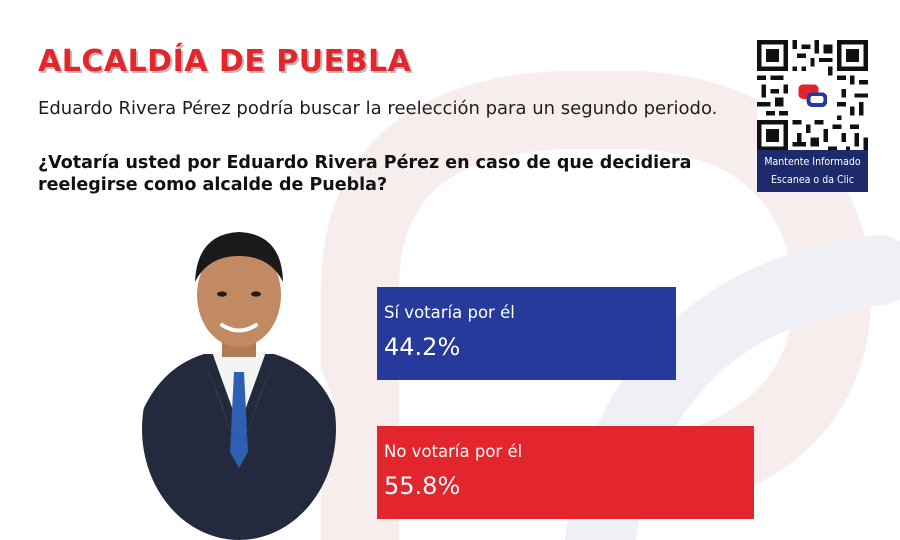 Image resolution: width=900 pixels, height=540 pixels. I want to click on bar-no-label: No votaría por él, so click(453, 451).